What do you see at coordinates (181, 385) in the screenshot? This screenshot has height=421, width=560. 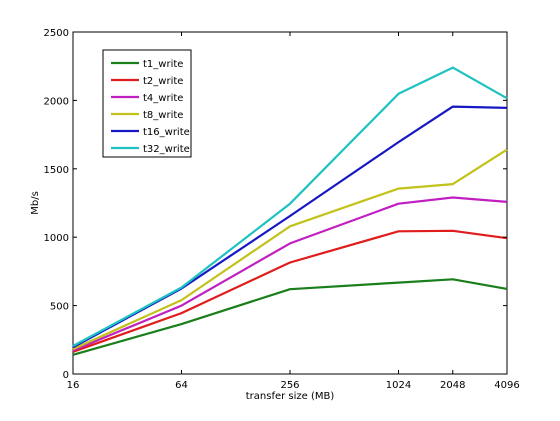 I see `x-tick-label: 64` at bounding box center [181, 385].